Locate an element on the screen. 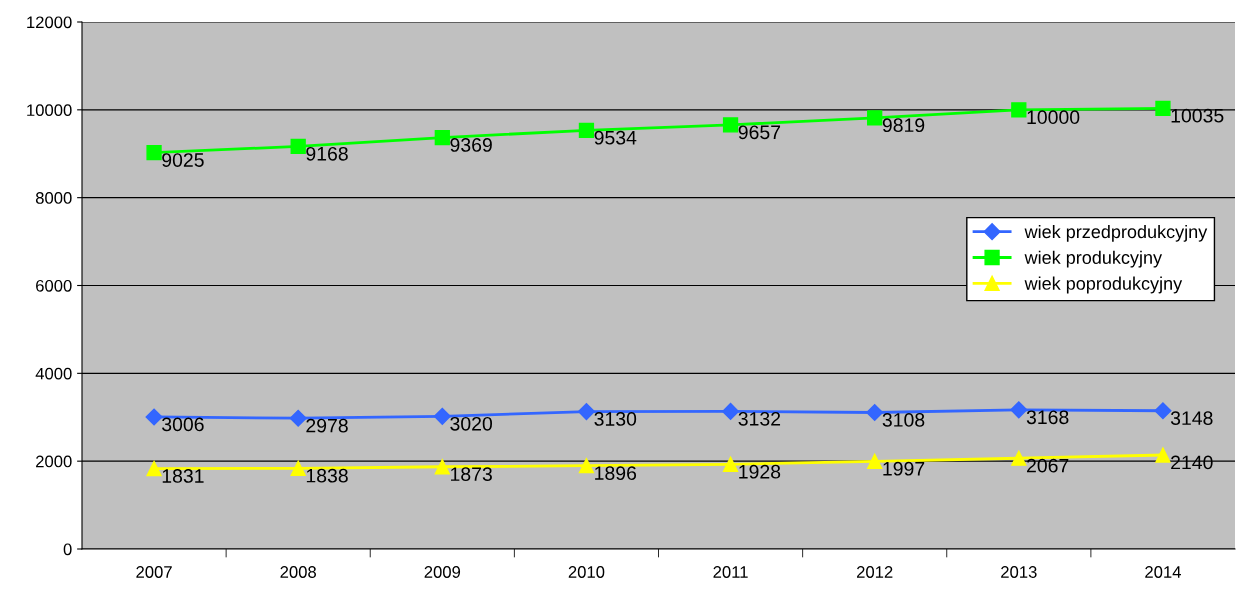 The height and width of the screenshot is (590, 1237). x-tick-label: 2011 is located at coordinates (730, 572).